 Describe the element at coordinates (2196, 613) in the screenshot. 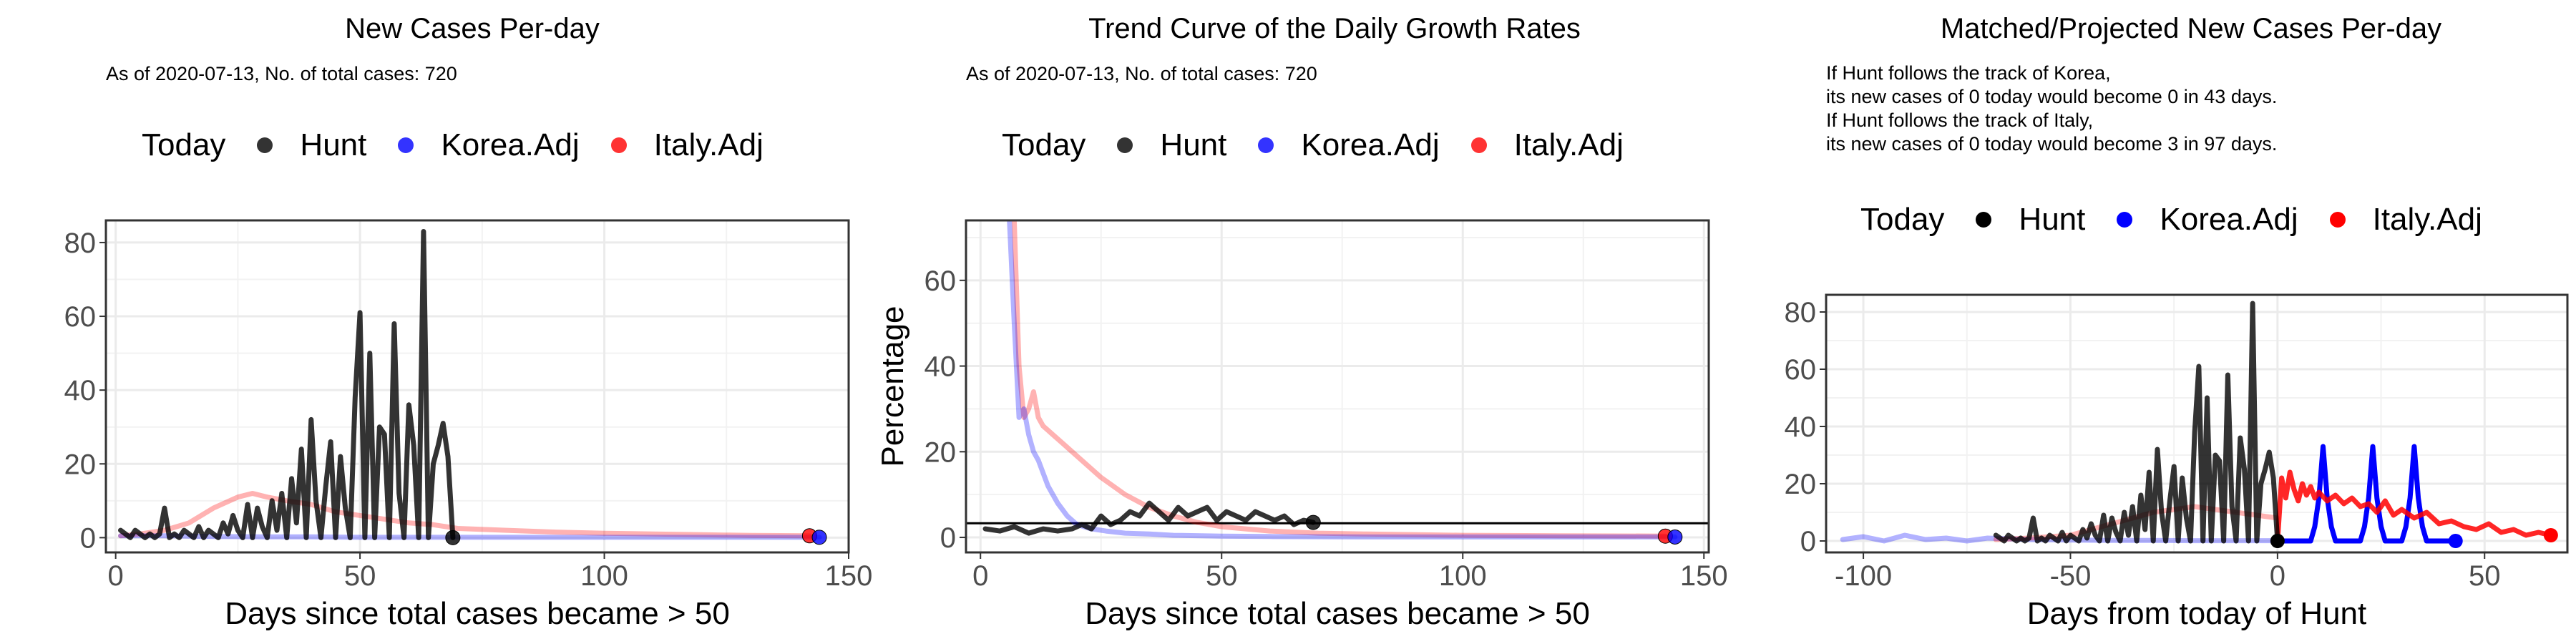

I see `x-axis-label: Days from today of Hunt` at that location.